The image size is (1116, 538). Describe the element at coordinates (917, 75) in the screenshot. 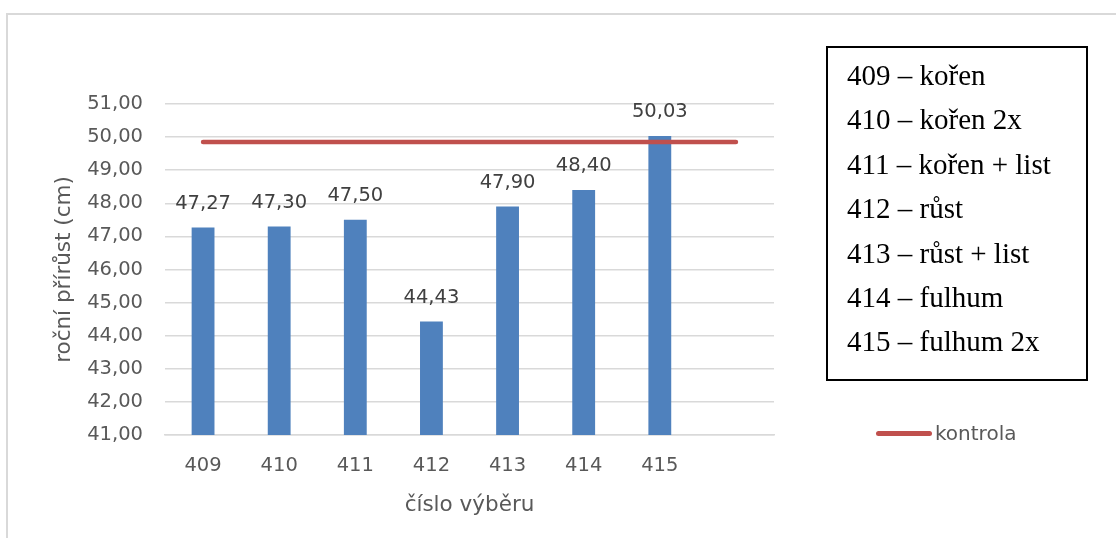

I see `text: 409 – kořen` at that location.